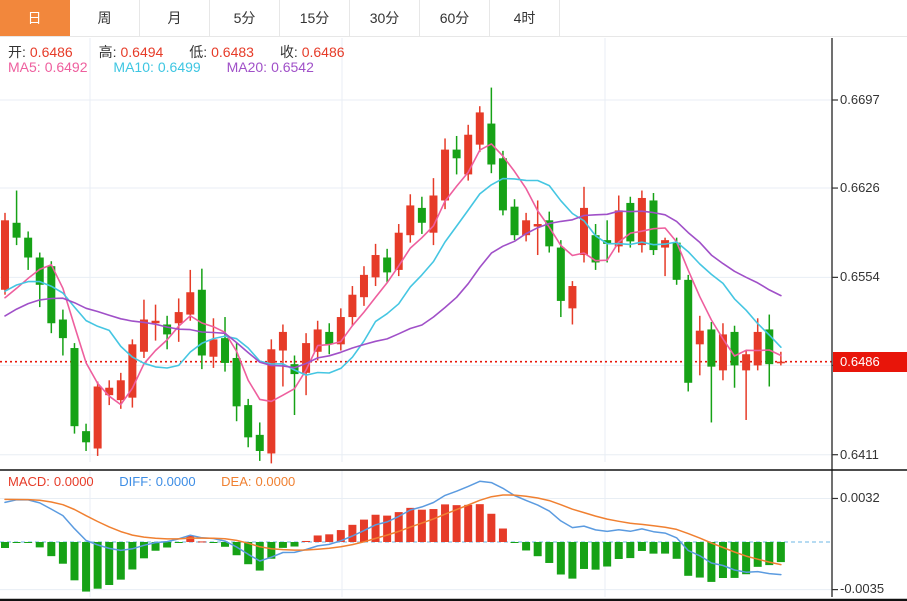 The width and height of the screenshot is (907, 601). I want to click on close-label: 收:, so click(288, 52).